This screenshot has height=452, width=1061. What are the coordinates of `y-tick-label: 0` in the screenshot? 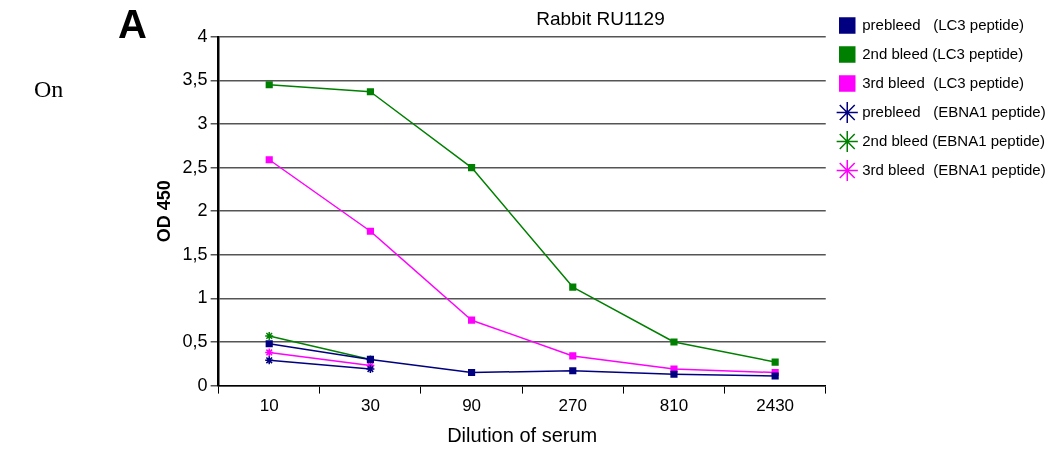 It's located at (202, 384).